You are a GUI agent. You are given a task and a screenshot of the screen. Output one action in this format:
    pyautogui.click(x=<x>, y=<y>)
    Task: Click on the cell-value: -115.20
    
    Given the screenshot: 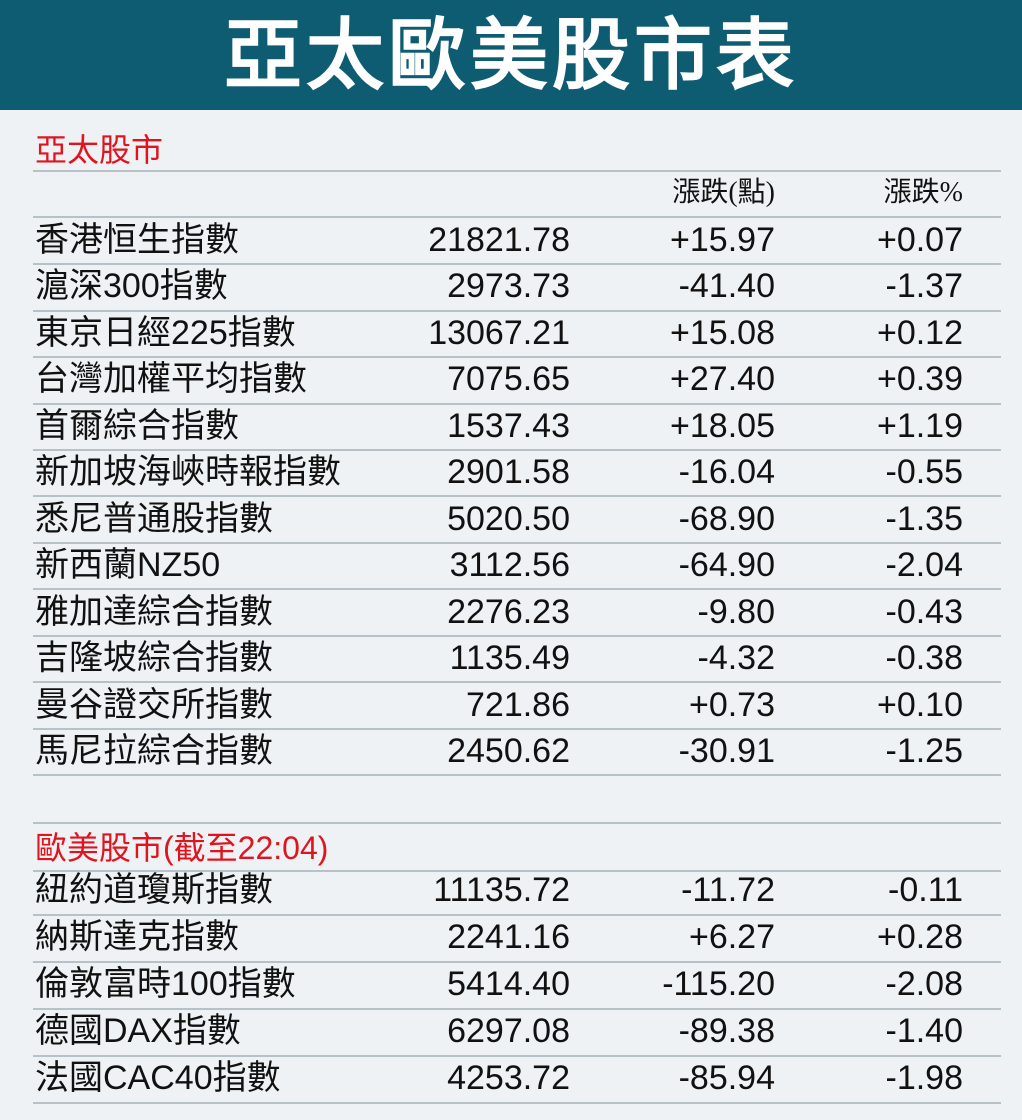 What is the action you would take?
    pyautogui.click(x=718, y=984)
    